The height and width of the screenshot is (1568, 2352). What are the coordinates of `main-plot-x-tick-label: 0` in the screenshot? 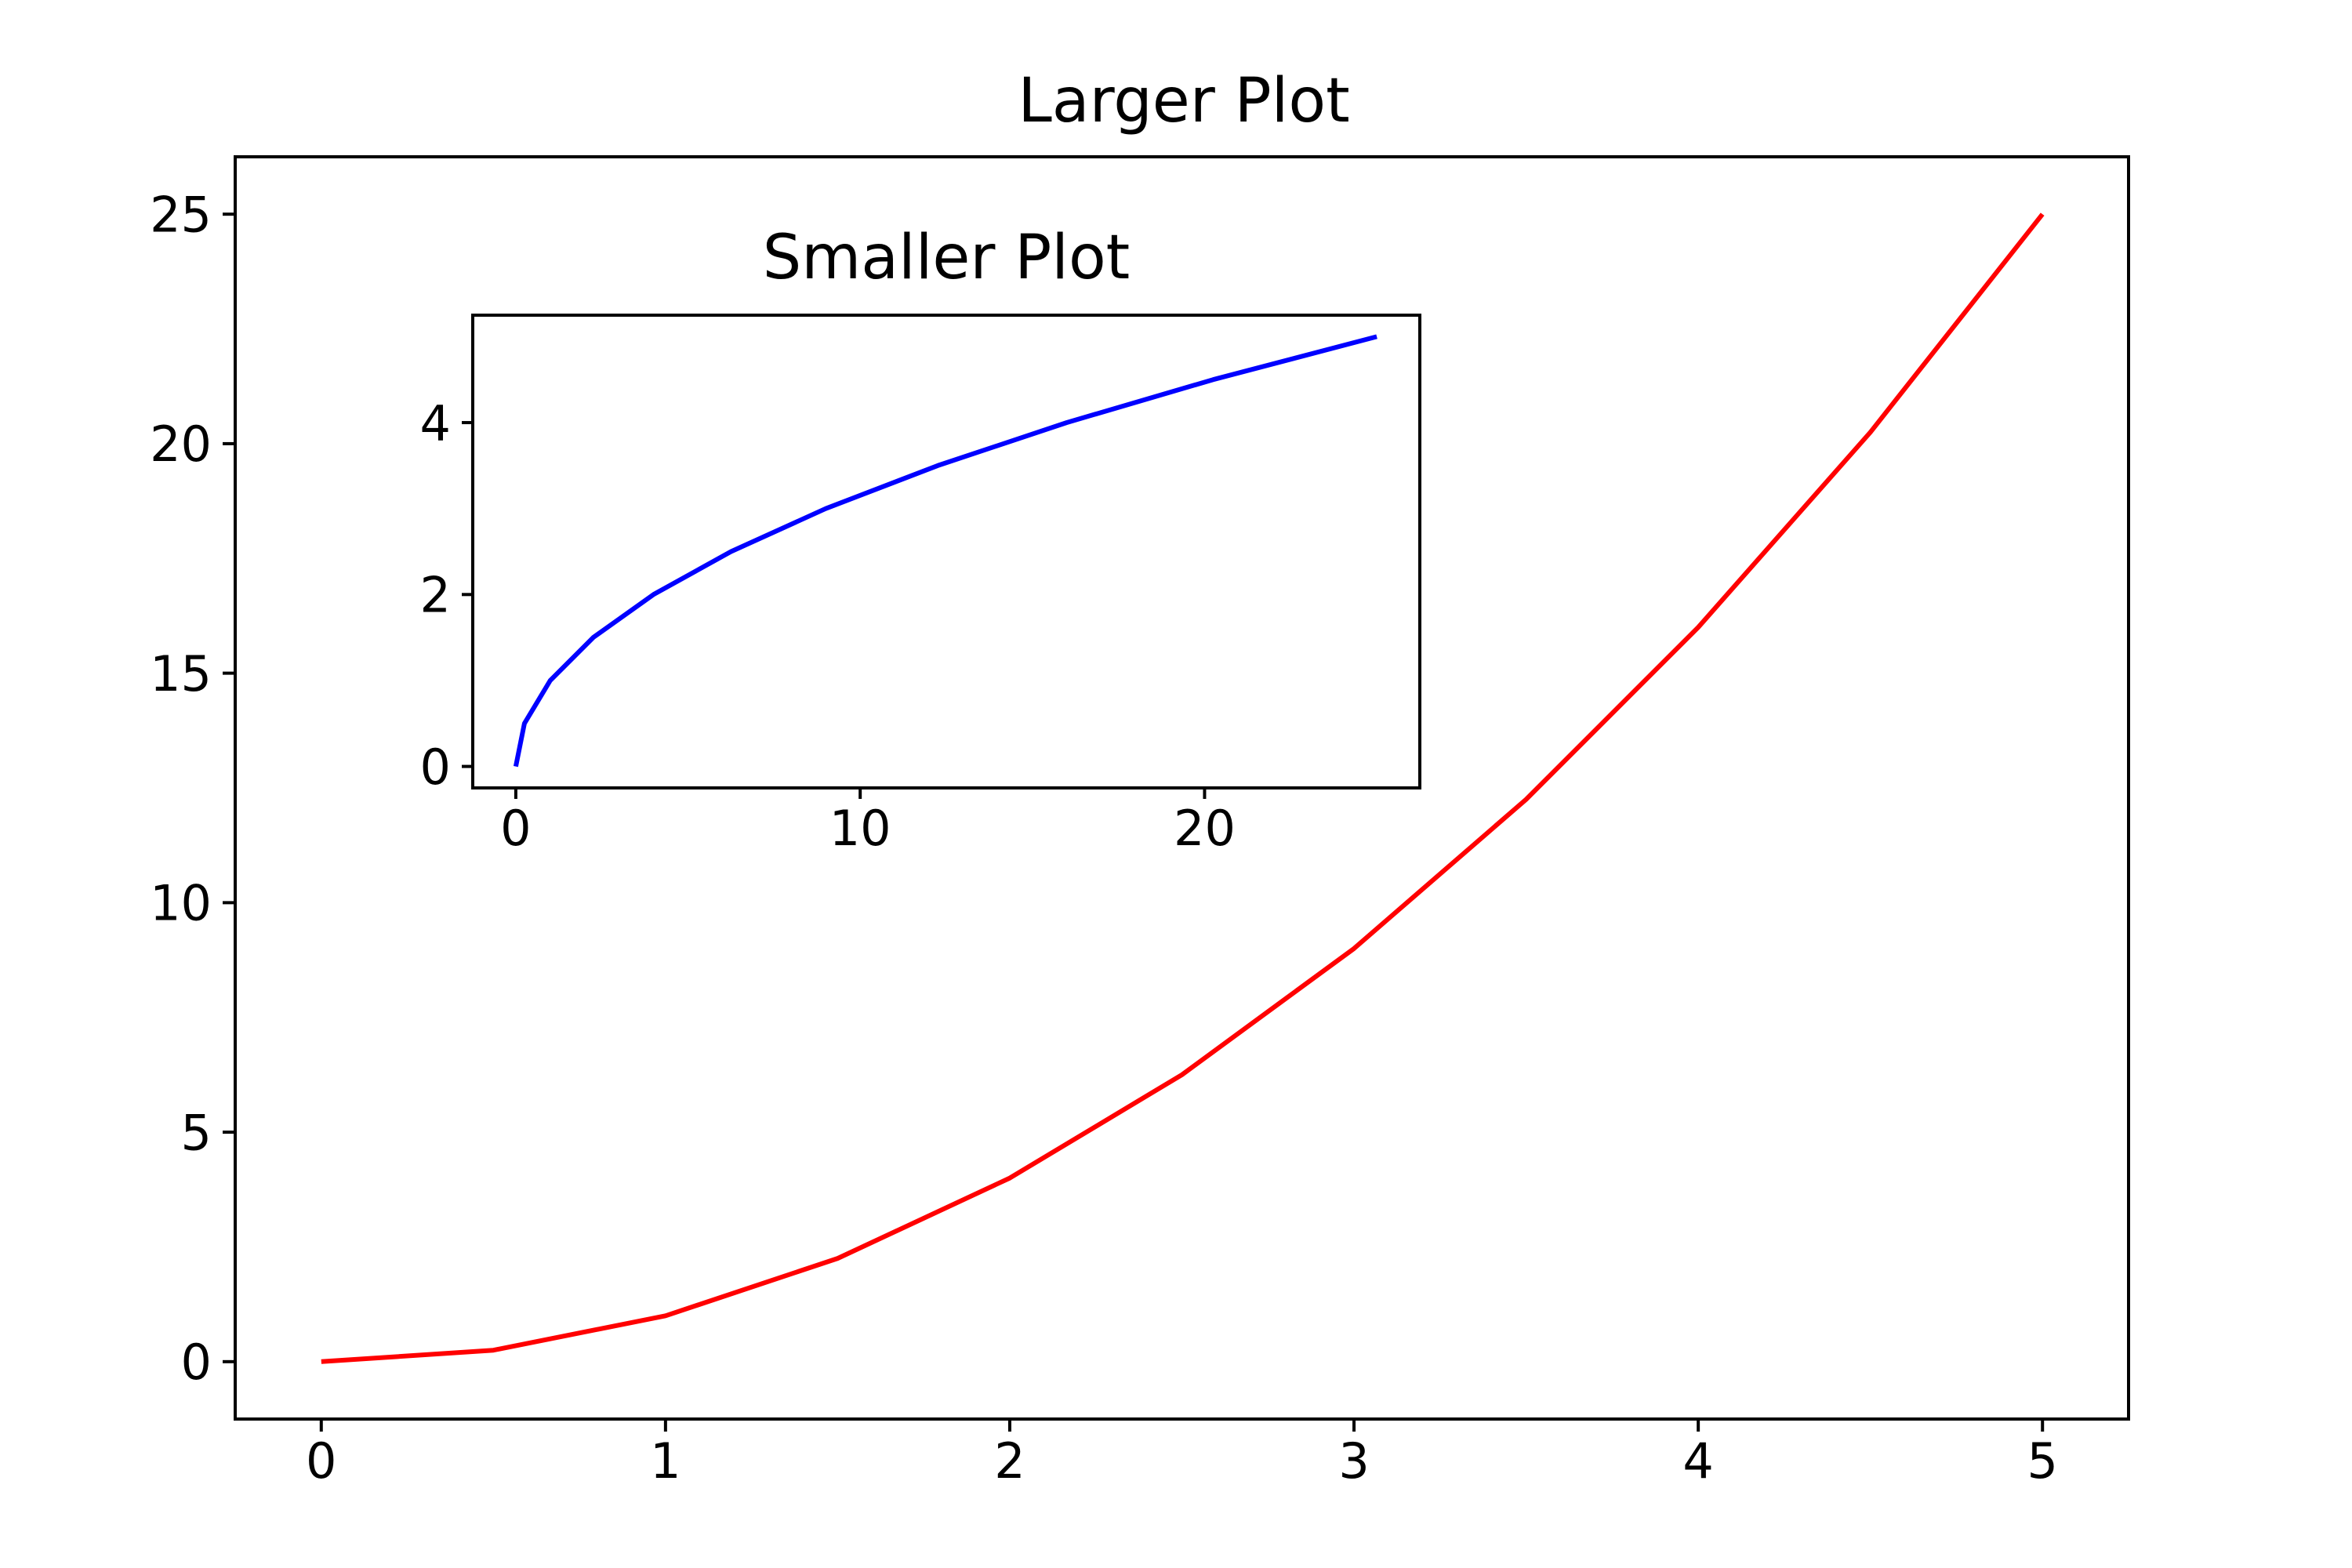 It's located at (321, 1461).